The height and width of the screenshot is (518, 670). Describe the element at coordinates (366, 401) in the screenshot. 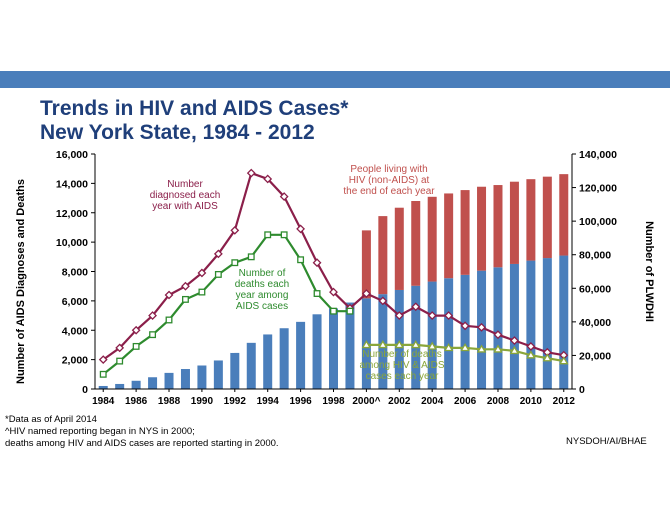

I see `x-tick-label: 2000^` at that location.